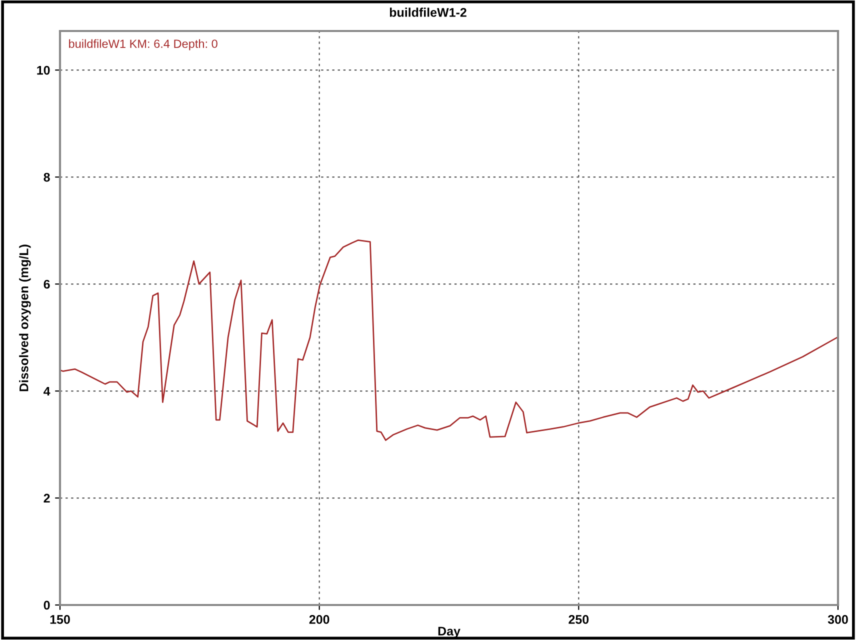  What do you see at coordinates (143, 44) in the screenshot?
I see `text: buildfileW1 KM: 6.4 Depth: 0` at bounding box center [143, 44].